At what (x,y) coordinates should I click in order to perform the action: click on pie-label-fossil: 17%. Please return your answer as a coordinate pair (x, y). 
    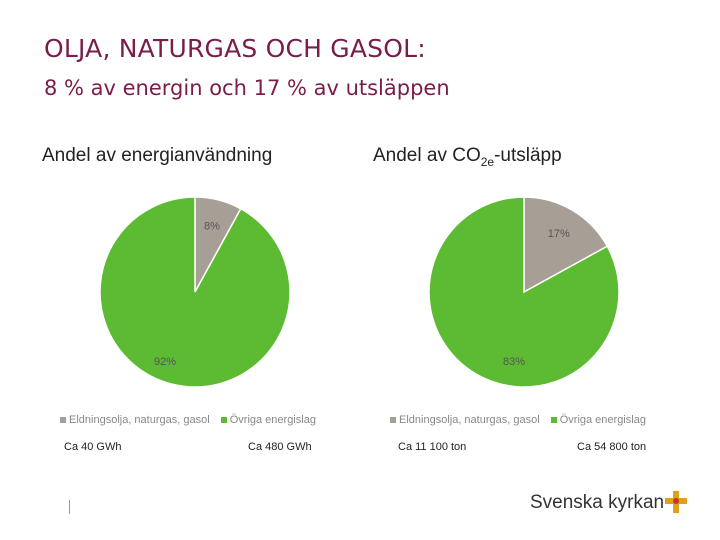
    Looking at the image, I should click on (559, 234).